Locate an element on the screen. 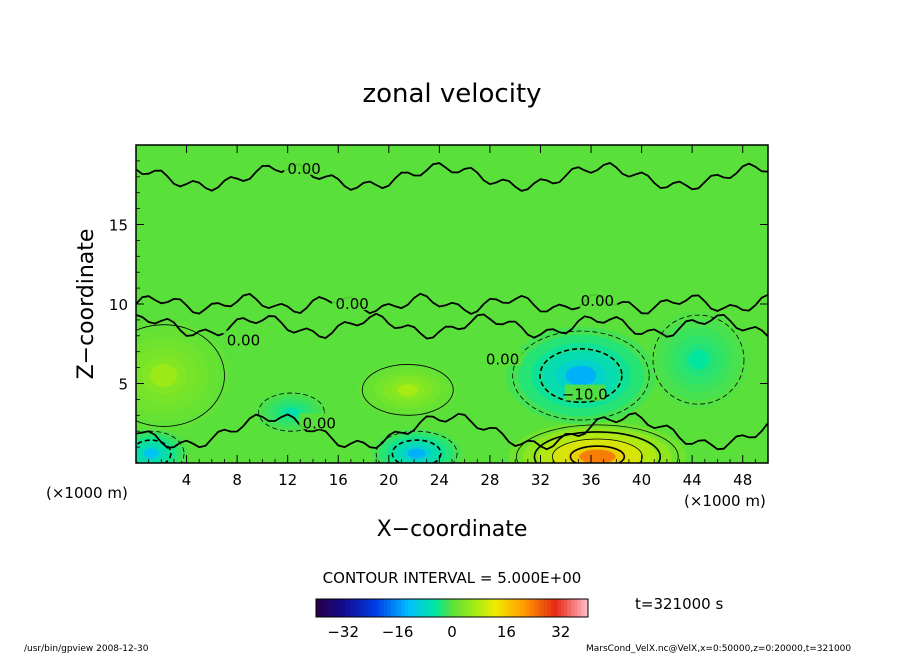  x-tick-label-4: 20 is located at coordinates (388, 480).